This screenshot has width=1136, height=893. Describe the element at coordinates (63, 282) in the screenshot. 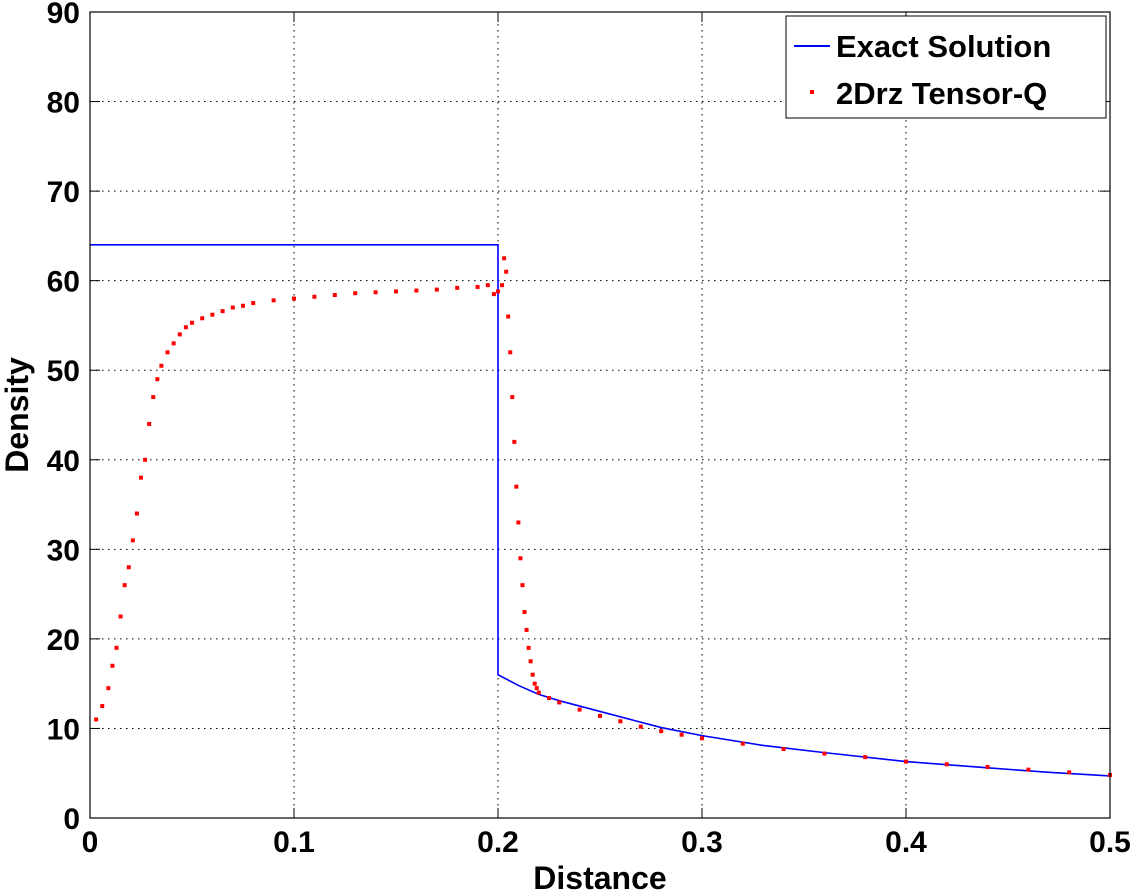

I see `y-tick-label: 60` at that location.